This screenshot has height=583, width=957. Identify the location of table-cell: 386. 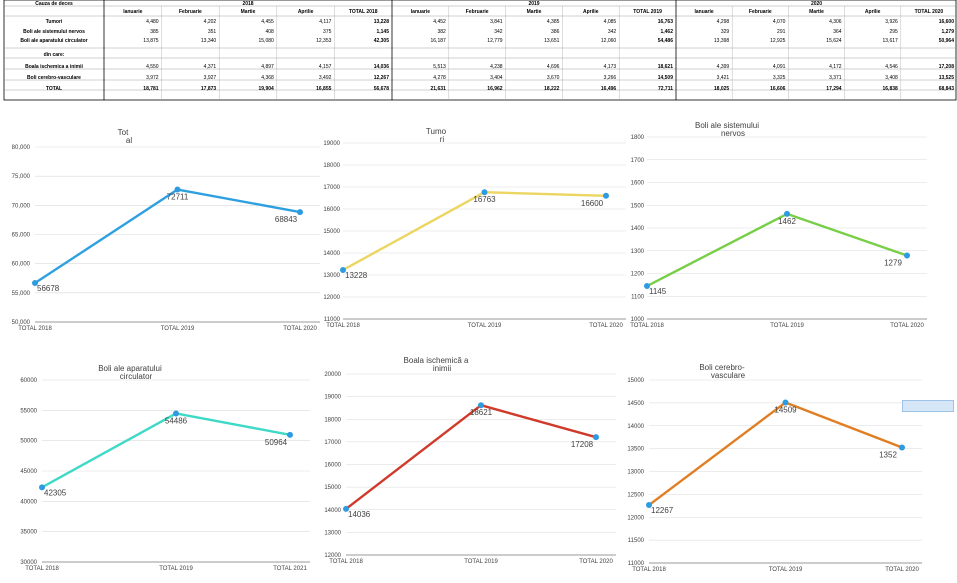
(555, 32).